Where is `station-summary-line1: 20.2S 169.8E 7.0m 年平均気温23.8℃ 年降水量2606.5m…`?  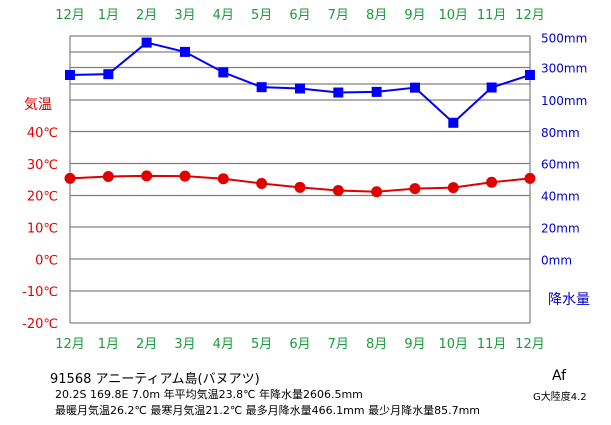
station-summary-line1: 20.2S 169.8E 7.0m 年平均気温23.8℃ 年降水量2606.5m… is located at coordinates (209, 394).